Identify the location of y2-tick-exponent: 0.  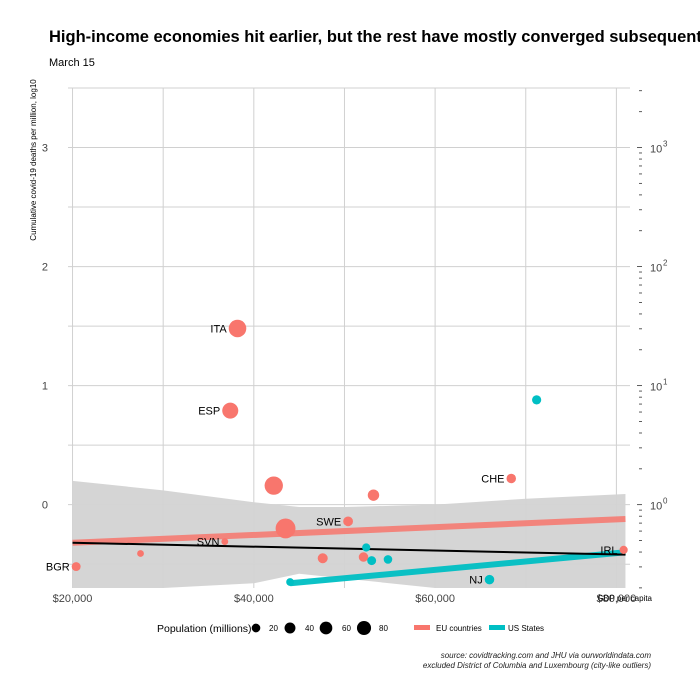
(665, 501).